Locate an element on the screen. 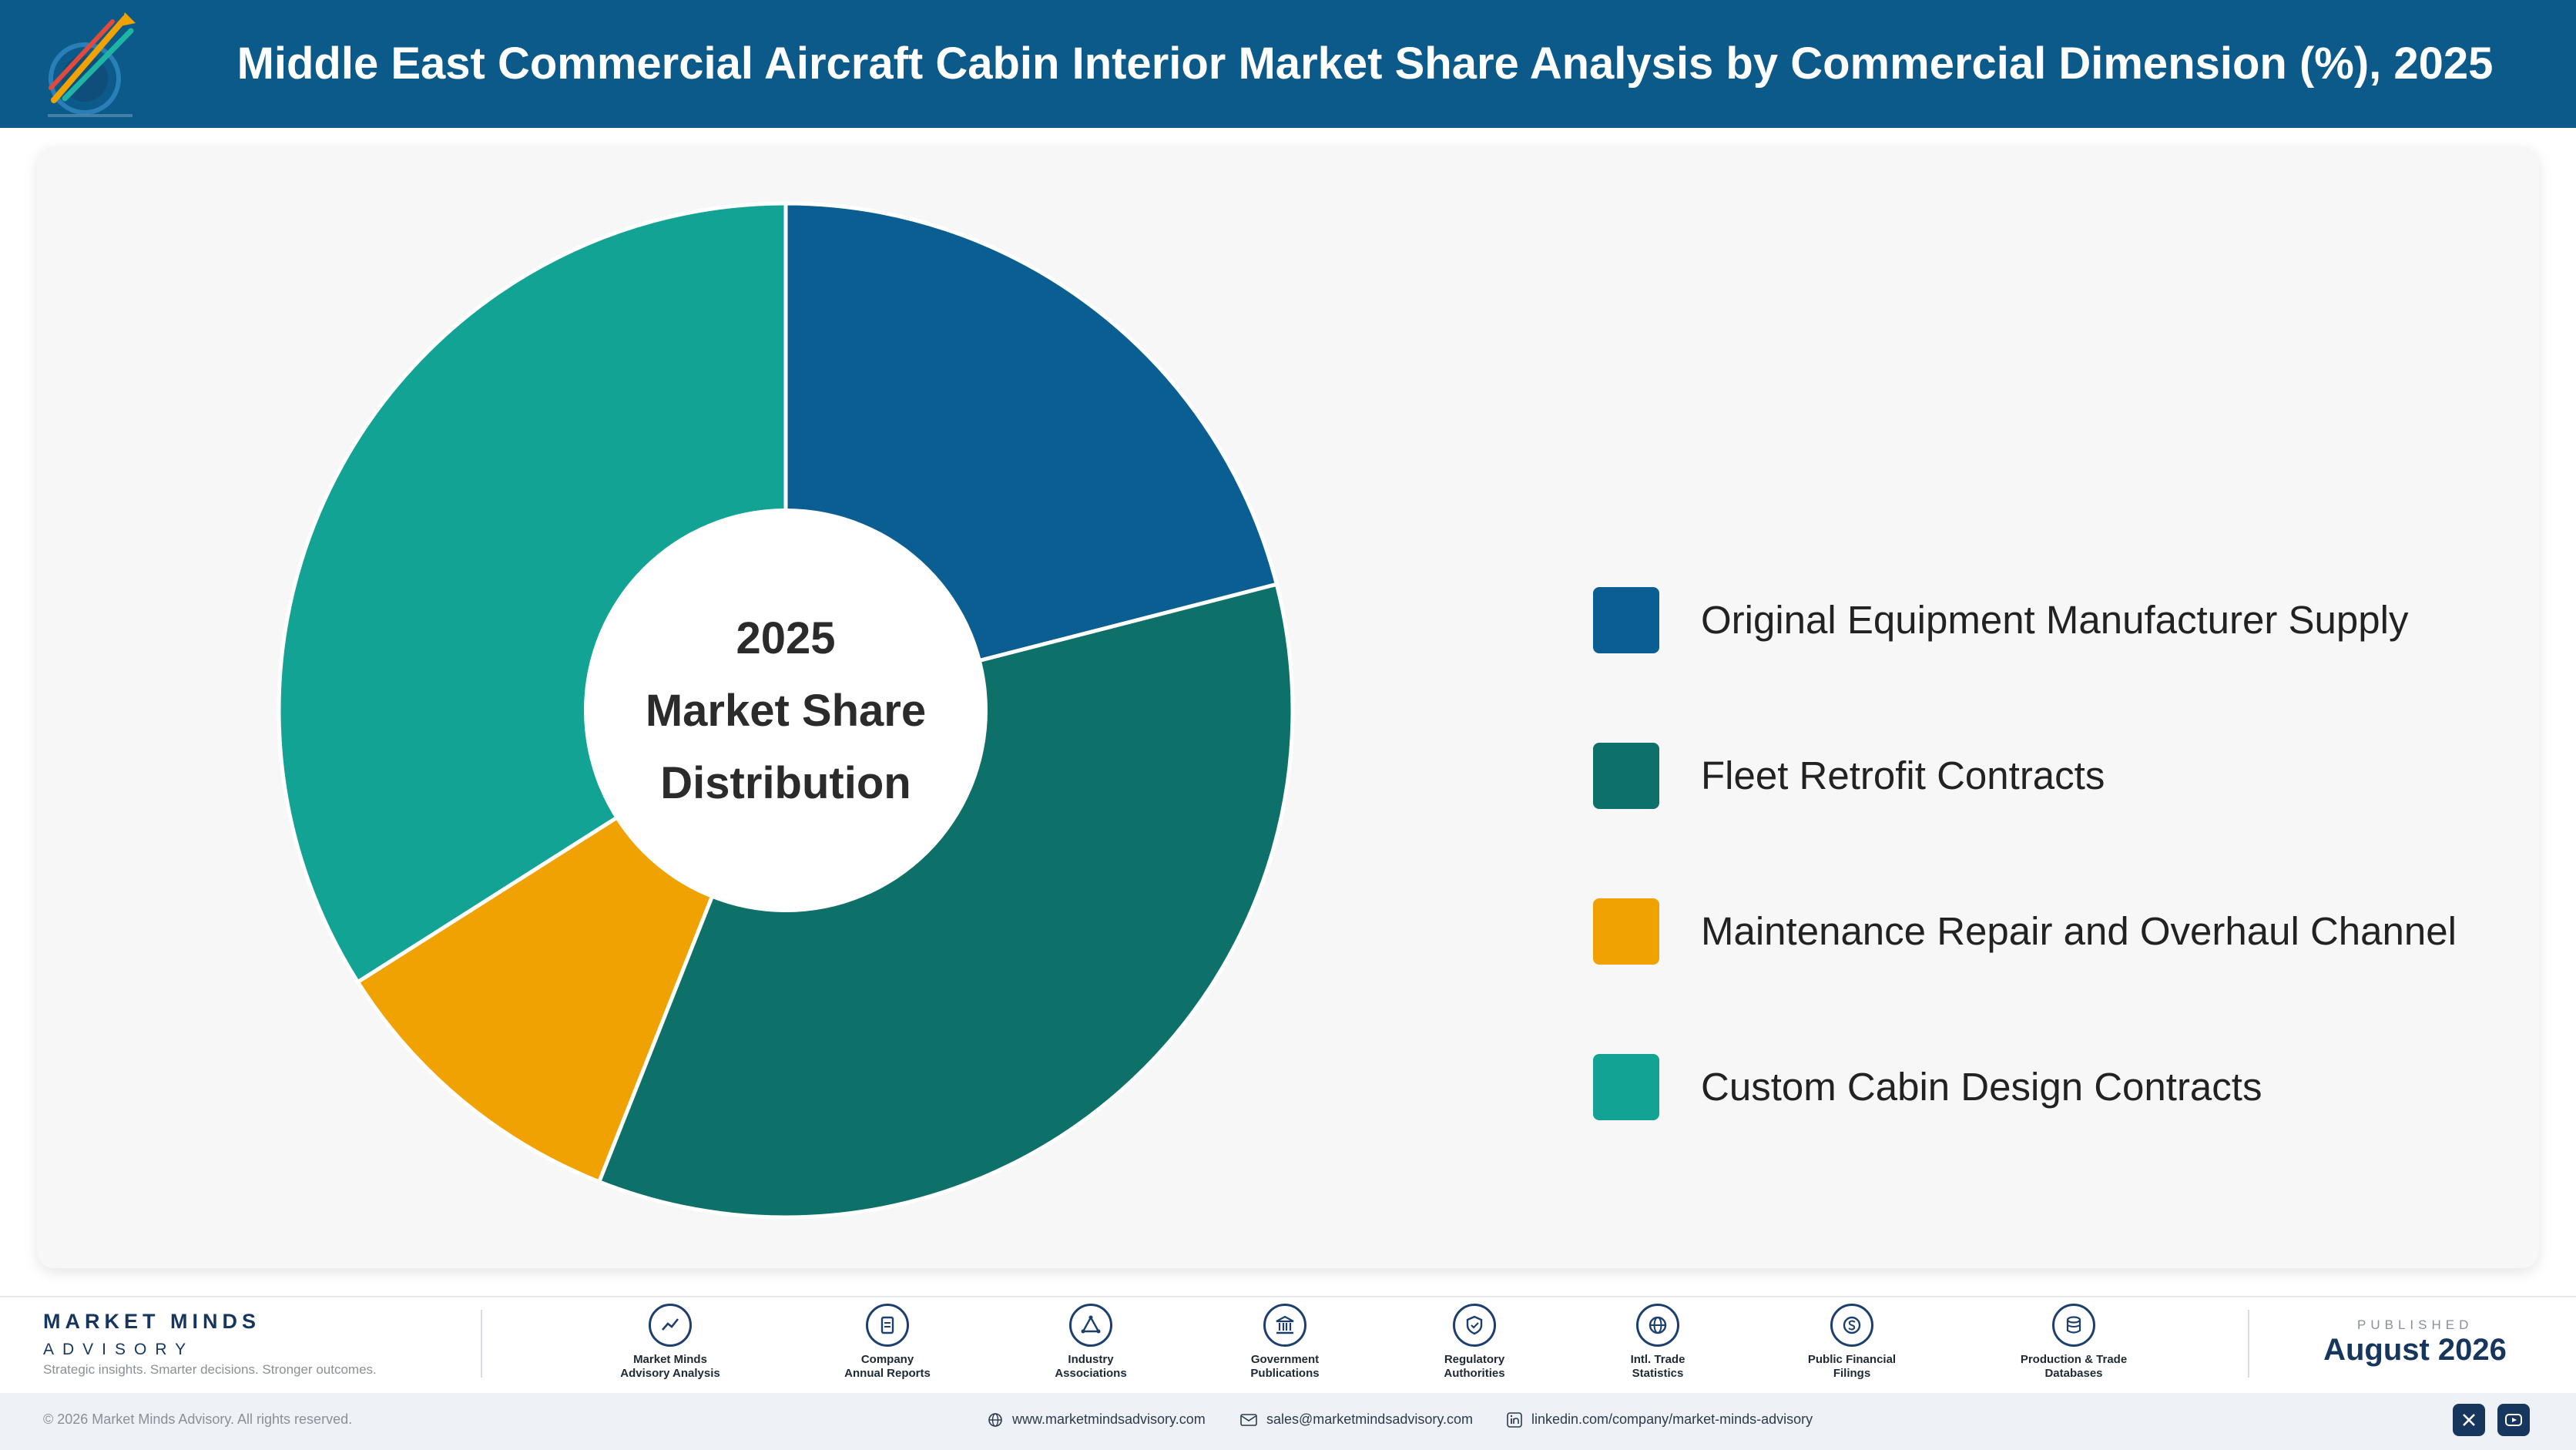  brand-name: MARKET MINDS is located at coordinates (151, 1321).